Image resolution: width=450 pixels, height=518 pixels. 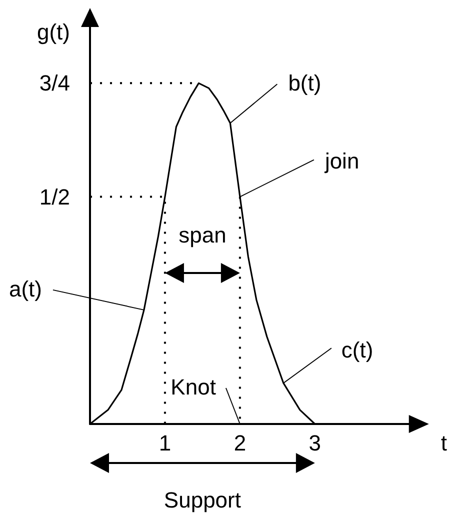 What do you see at coordinates (54, 197) in the screenshot?
I see `y-tick-label: 1/2` at bounding box center [54, 197].